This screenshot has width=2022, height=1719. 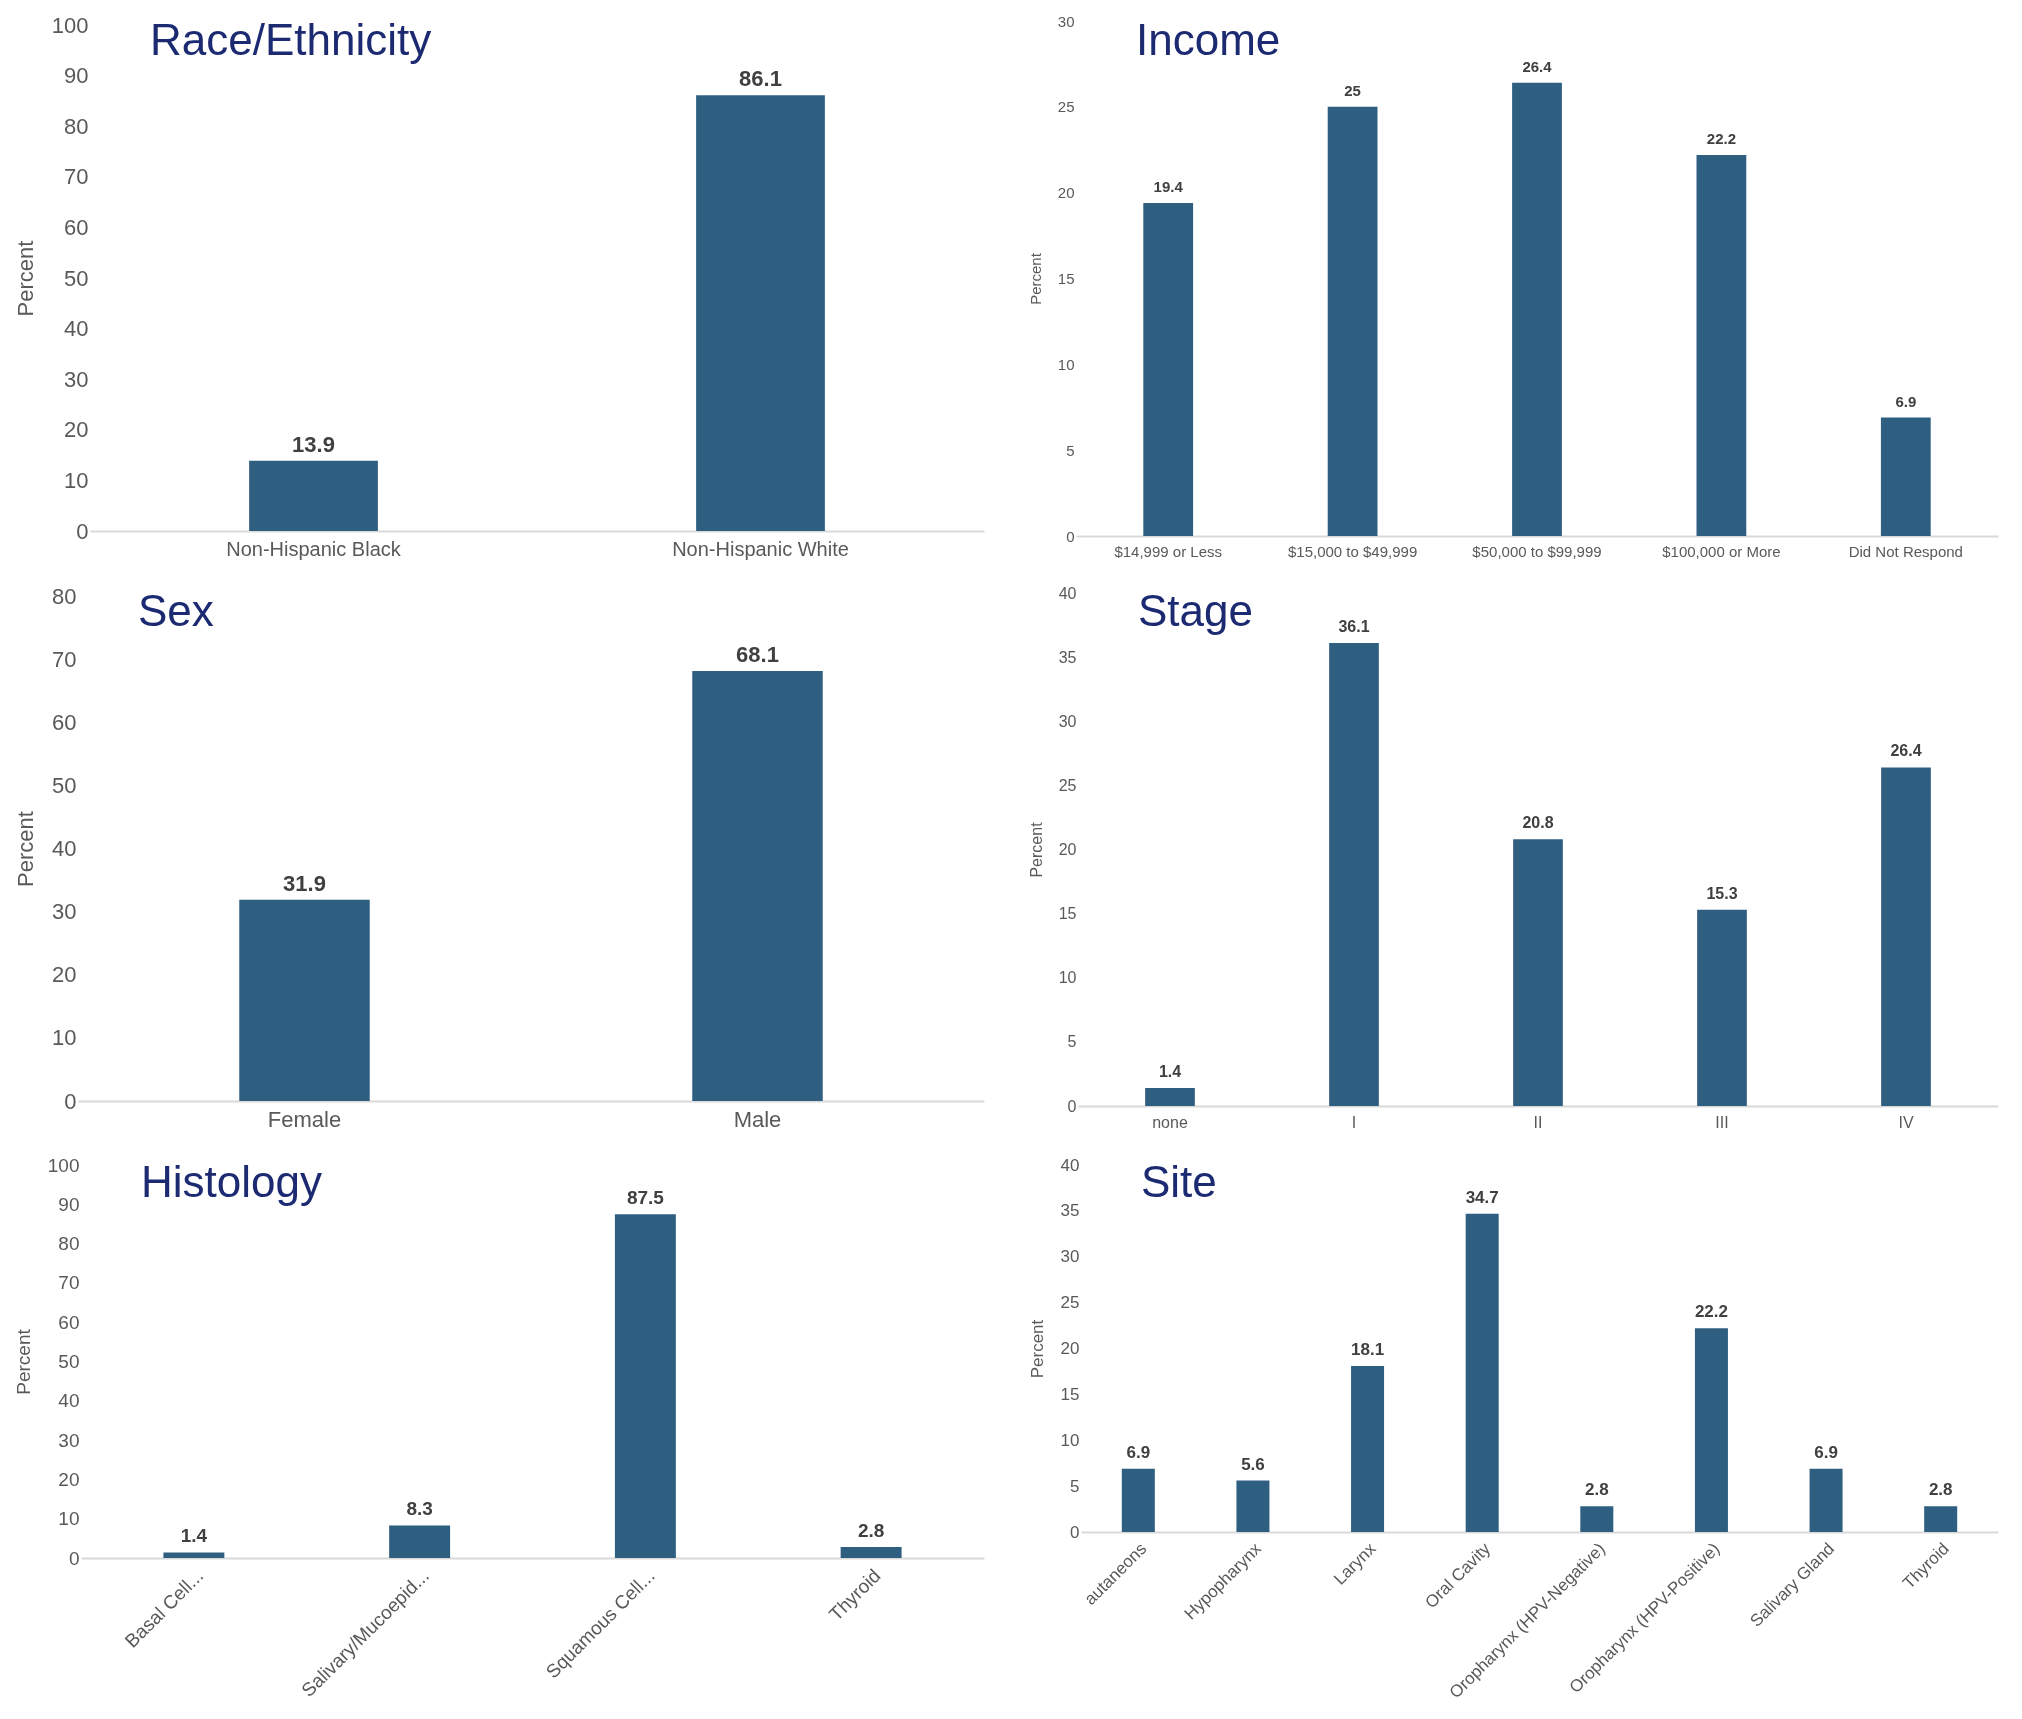 What do you see at coordinates (176, 610) in the screenshot?
I see `chart-title: Sex` at bounding box center [176, 610].